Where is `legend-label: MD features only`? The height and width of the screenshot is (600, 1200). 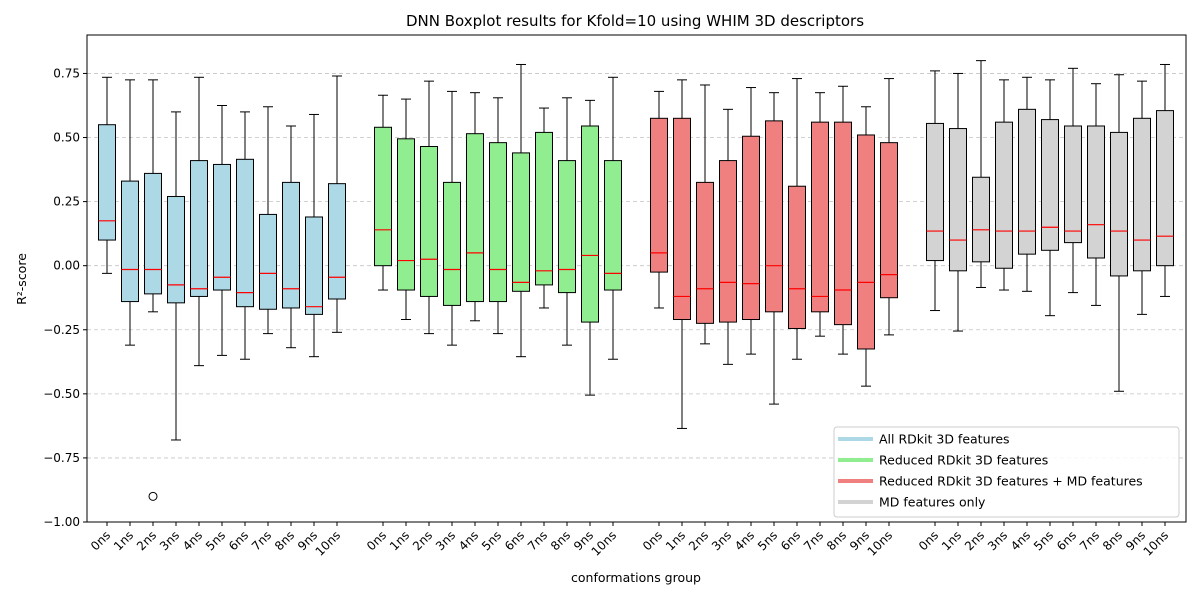
legend-label: MD features only is located at coordinates (932, 502).